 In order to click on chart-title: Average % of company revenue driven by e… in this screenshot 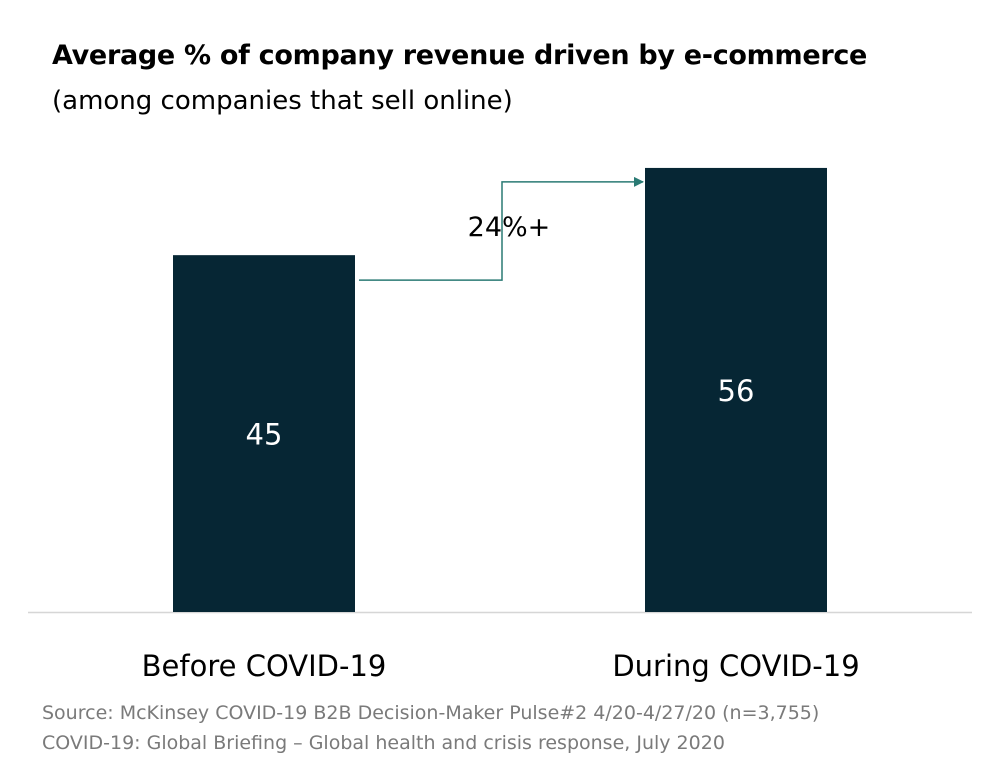, I will do `click(460, 55)`.